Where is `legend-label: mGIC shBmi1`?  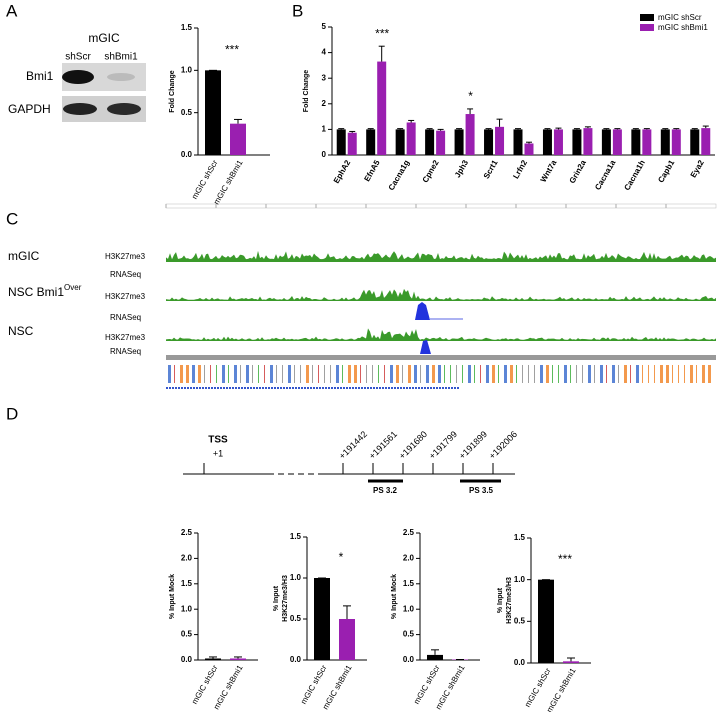
legend-label: mGIC shBmi1 is located at coordinates (683, 27).